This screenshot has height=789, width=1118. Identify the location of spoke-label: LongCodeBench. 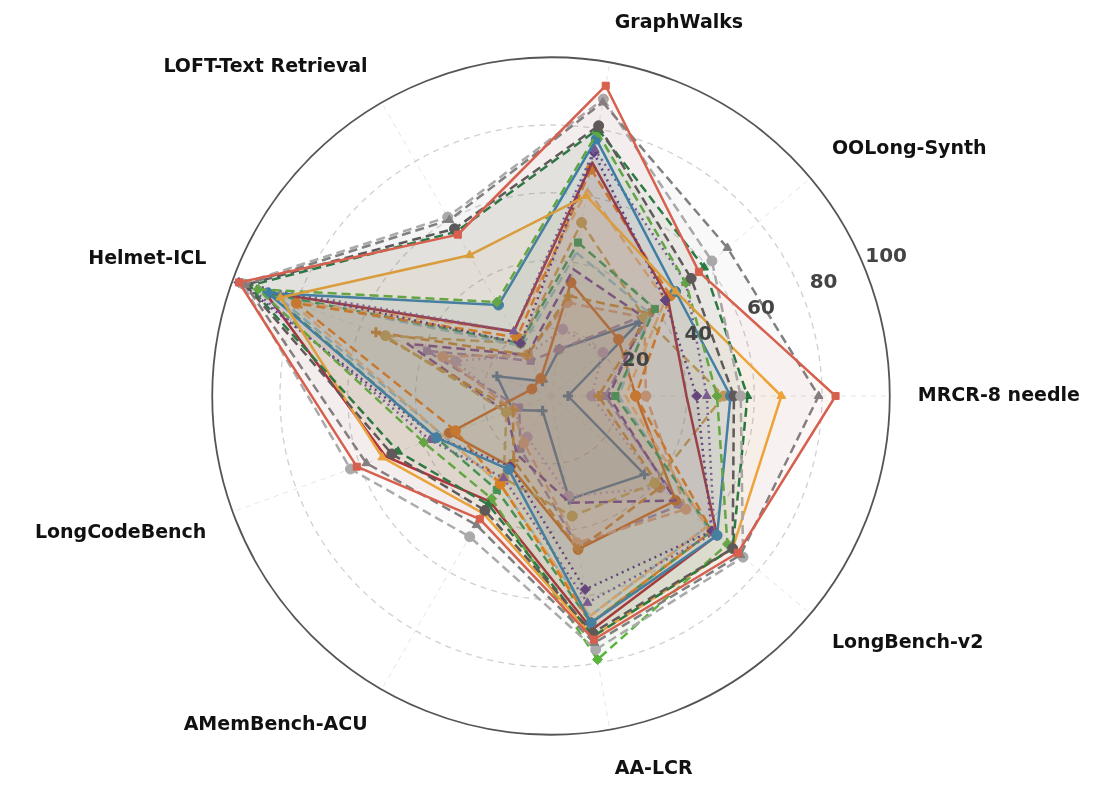
(120, 530).